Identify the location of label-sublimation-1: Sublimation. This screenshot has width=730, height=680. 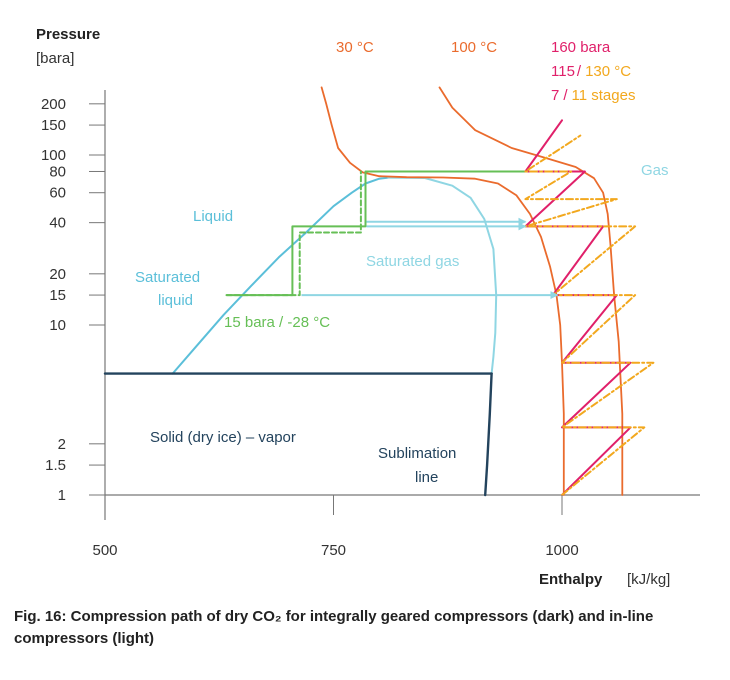
(417, 453).